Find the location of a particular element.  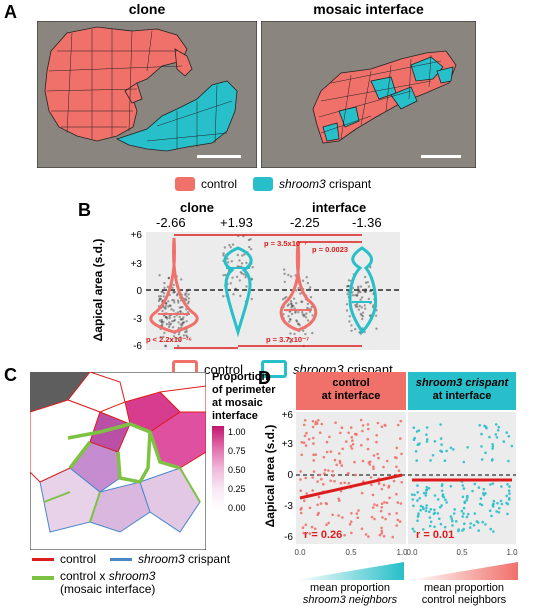

scatter-shroom3-points is located at coordinates (462, 478).